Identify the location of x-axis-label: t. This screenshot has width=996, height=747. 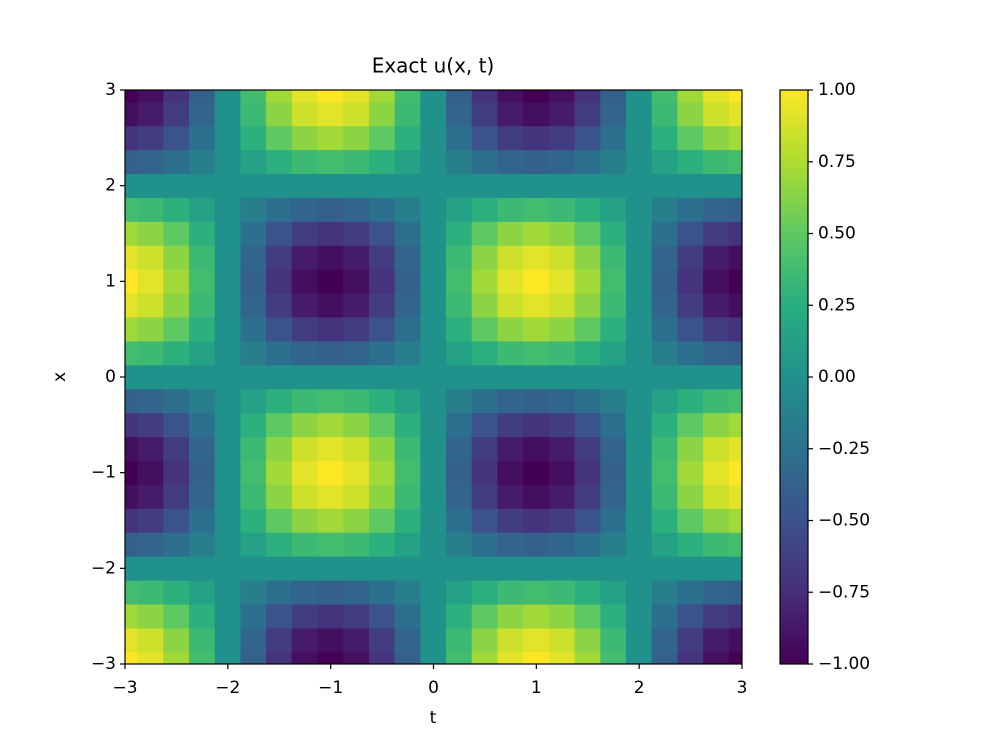
(433, 718).